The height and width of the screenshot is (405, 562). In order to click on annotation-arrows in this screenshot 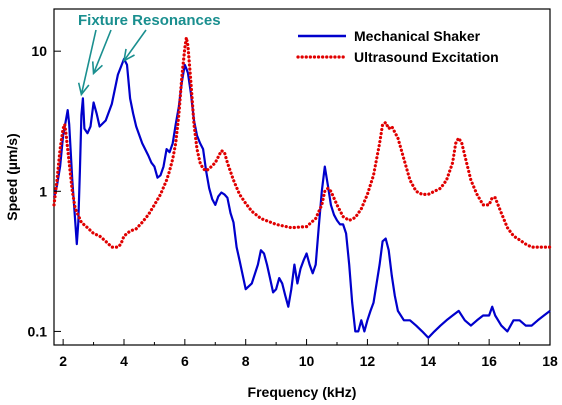, I will do `click(112, 63)`.